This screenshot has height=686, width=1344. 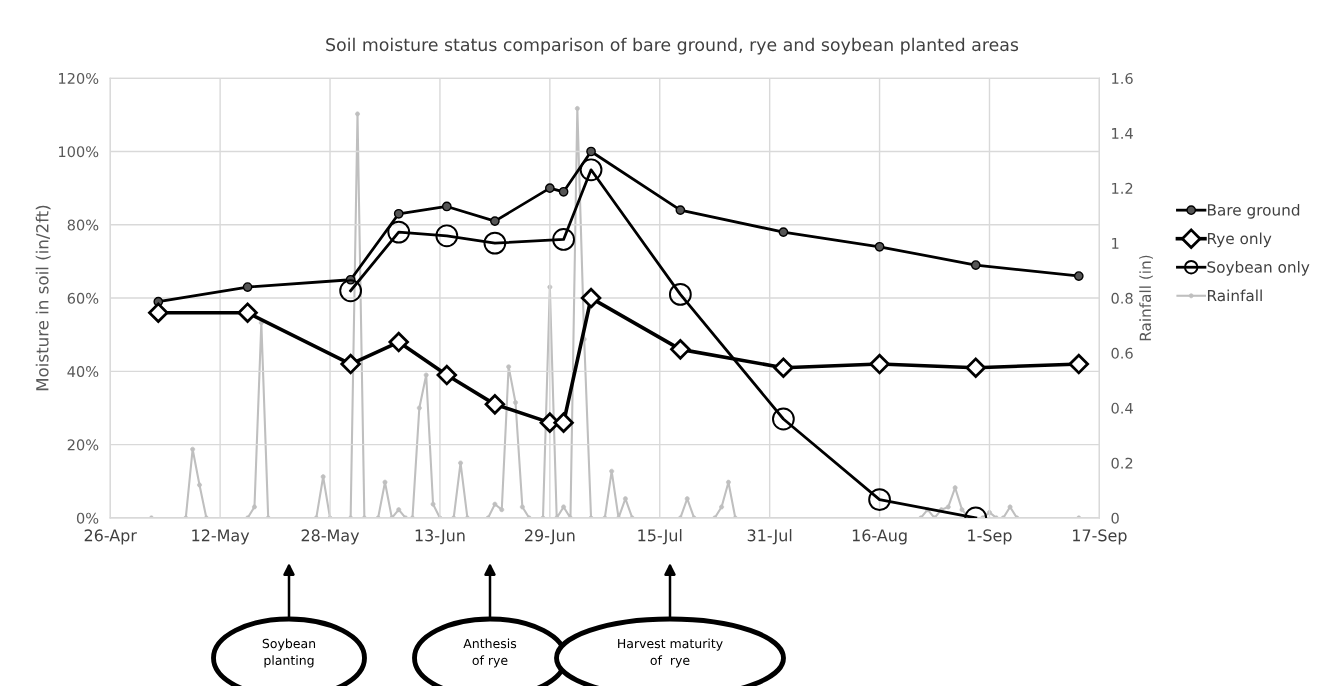 What do you see at coordinates (1122, 463) in the screenshot?
I see `y2-tick-label: 0.2` at bounding box center [1122, 463].